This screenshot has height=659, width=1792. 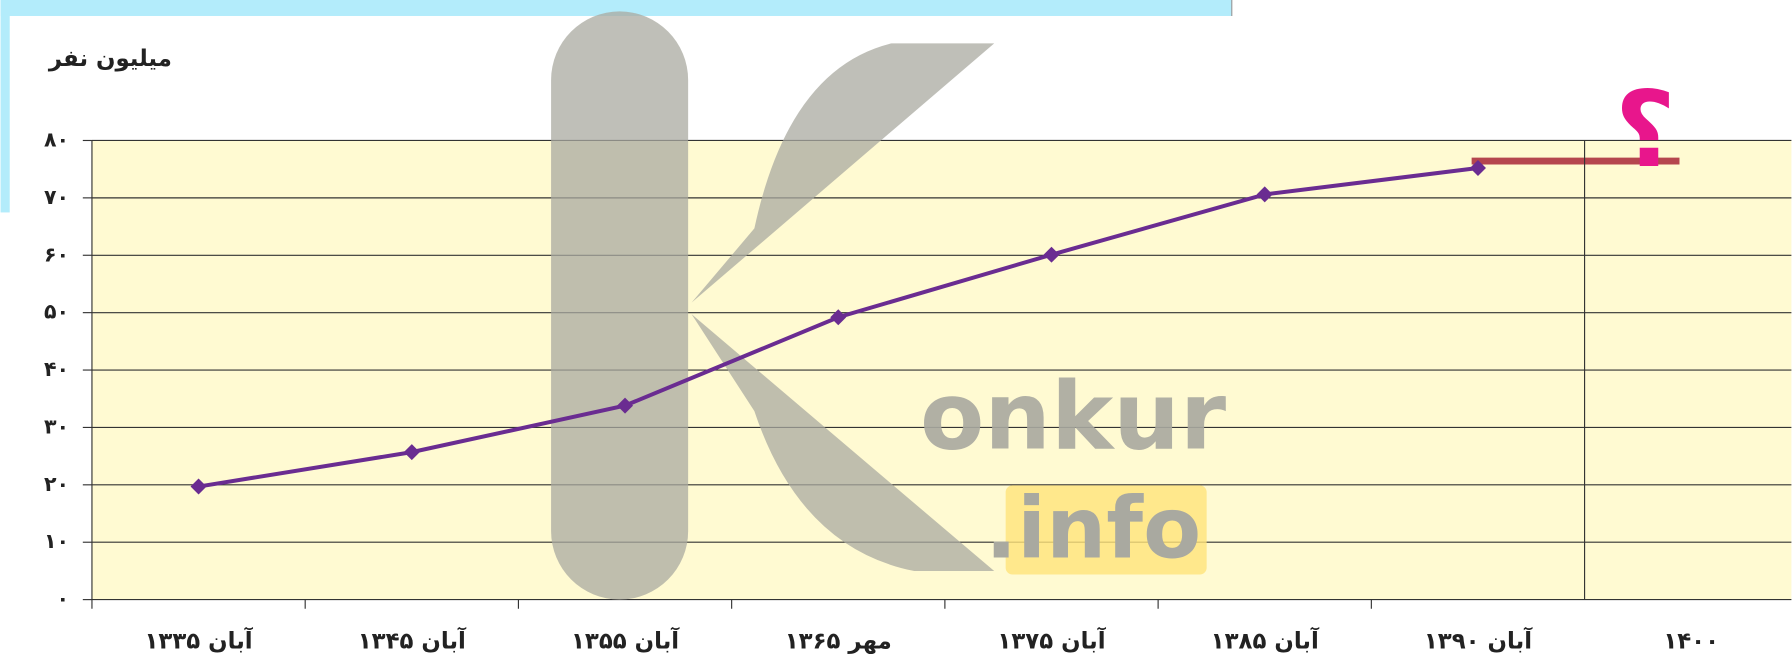 I want to click on x-tick-label: آبان ۱۳۹۰, so click(x=1478, y=640).